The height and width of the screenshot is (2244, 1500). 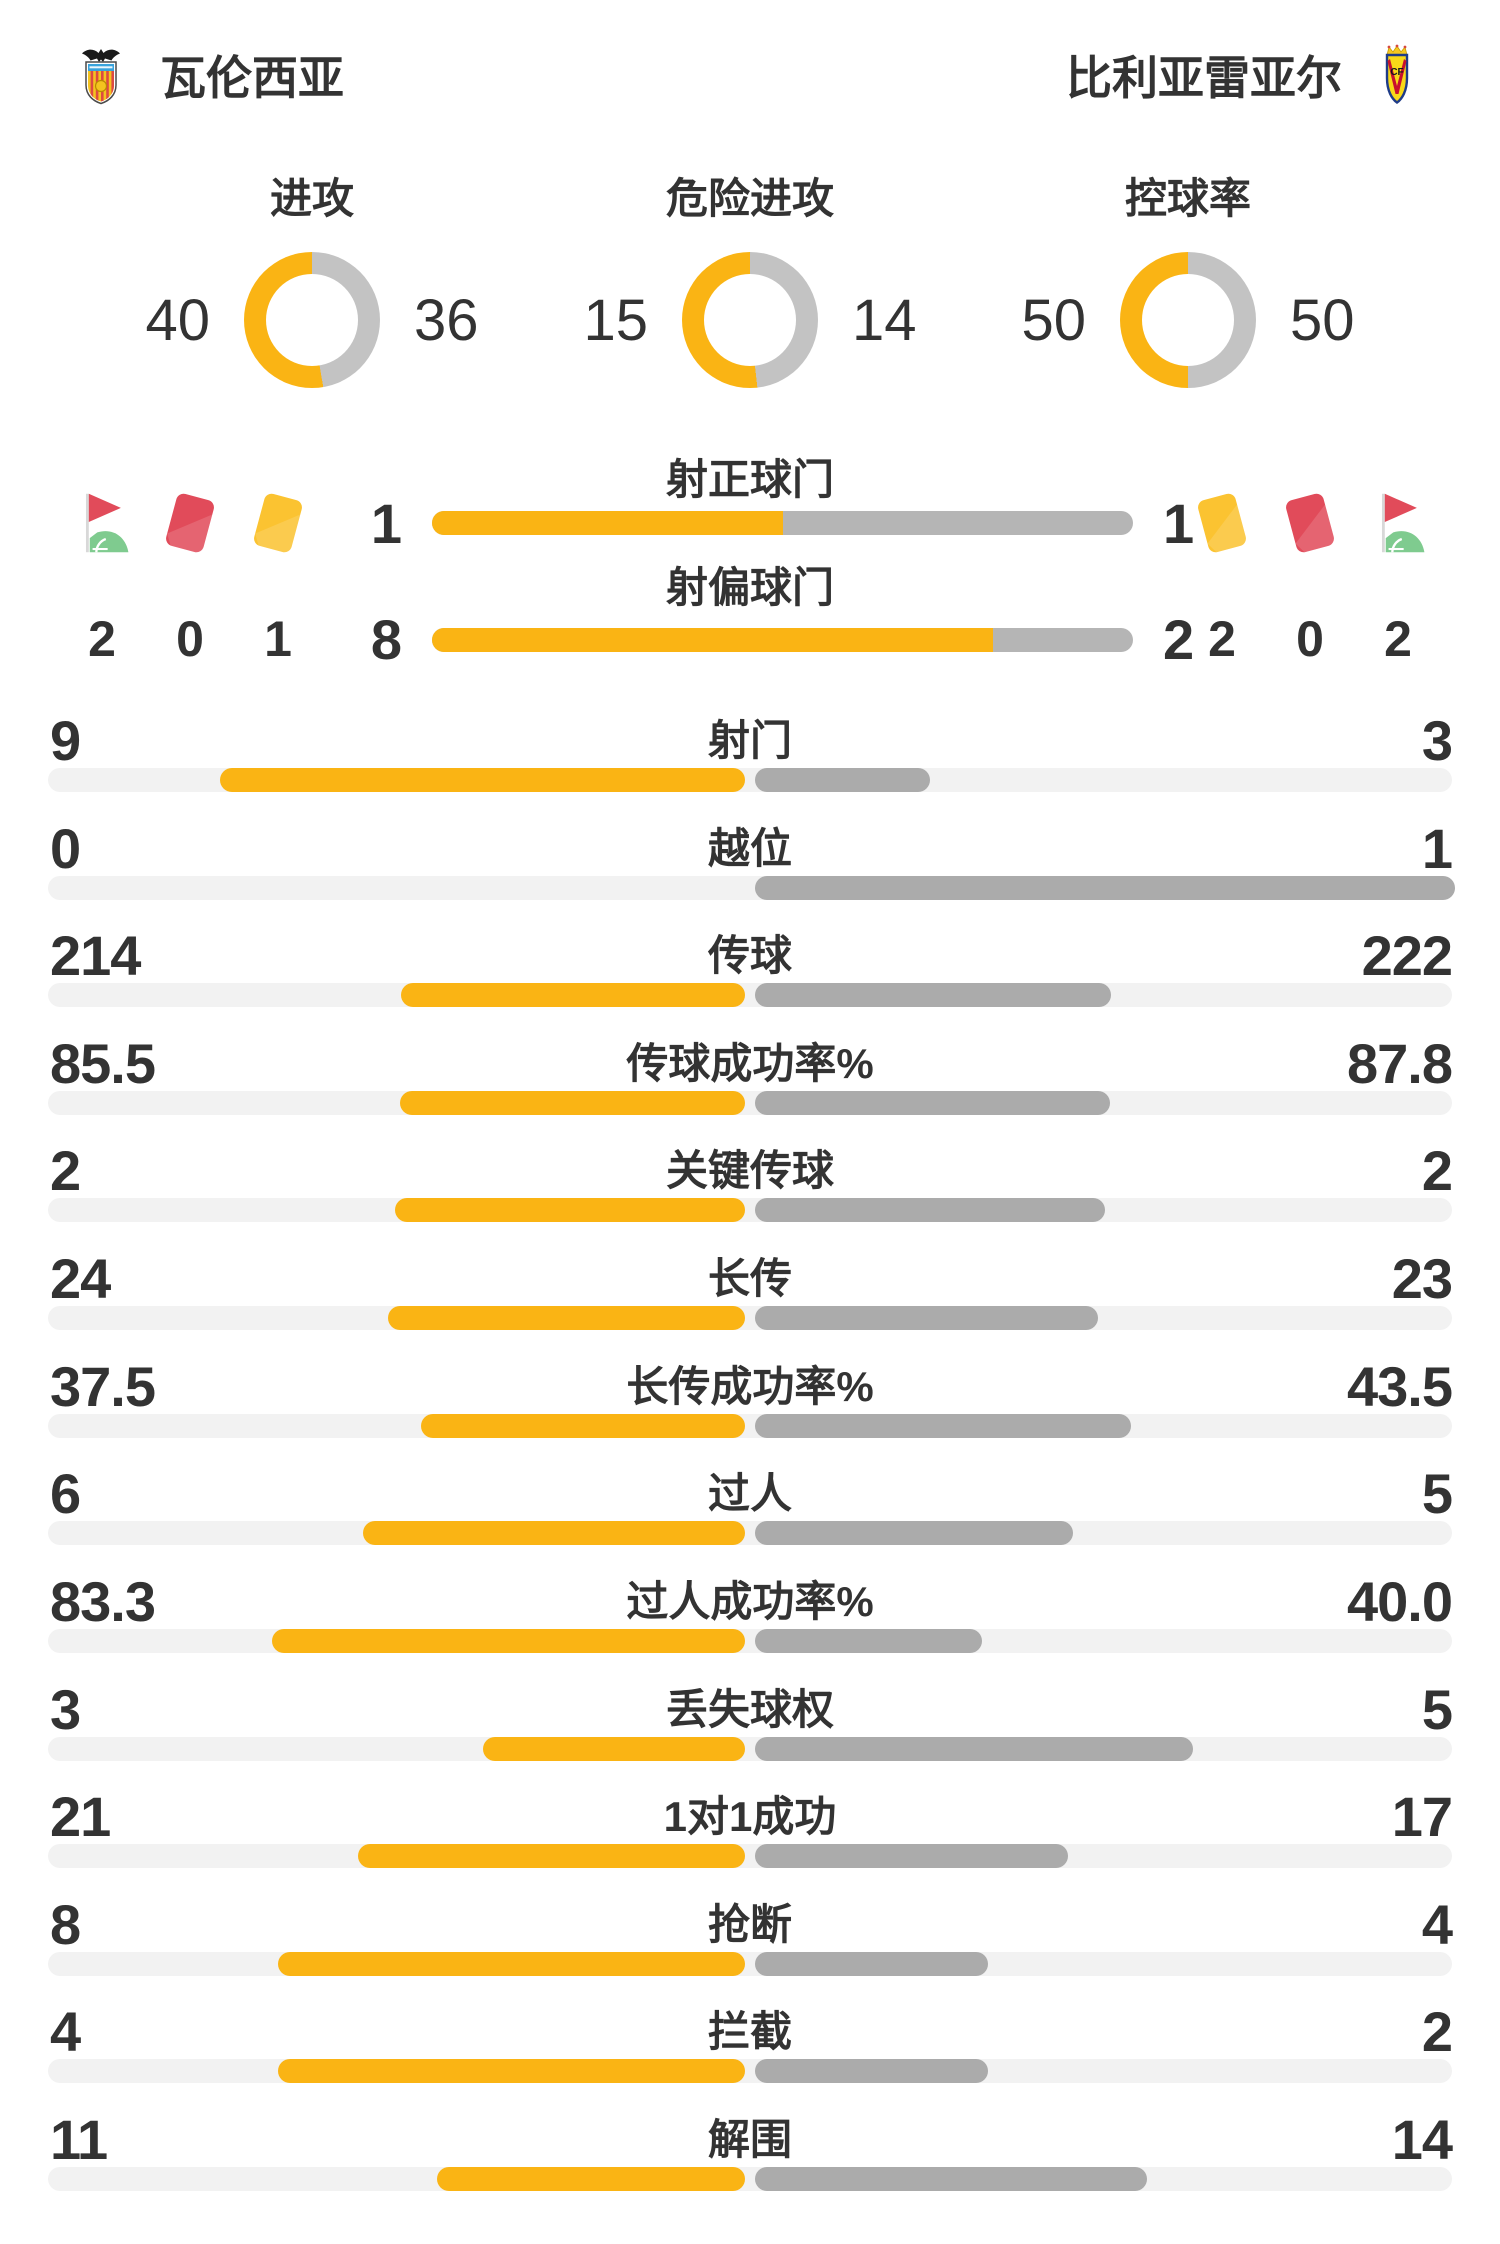 I want to click on away-yellow-cards-count: 2, so click(x=1222, y=639).